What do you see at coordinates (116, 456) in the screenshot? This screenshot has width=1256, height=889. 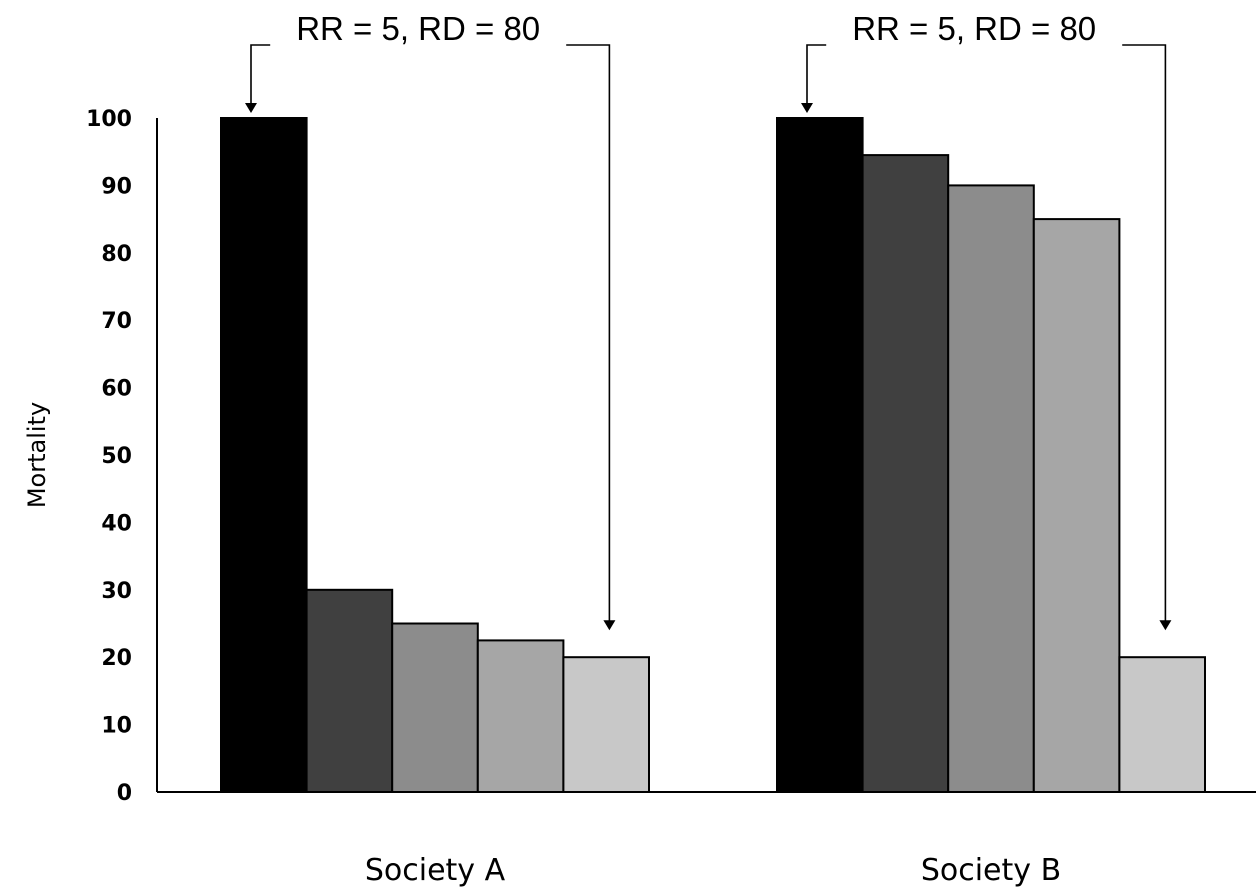 I see `y-tick-label: 50` at bounding box center [116, 456].